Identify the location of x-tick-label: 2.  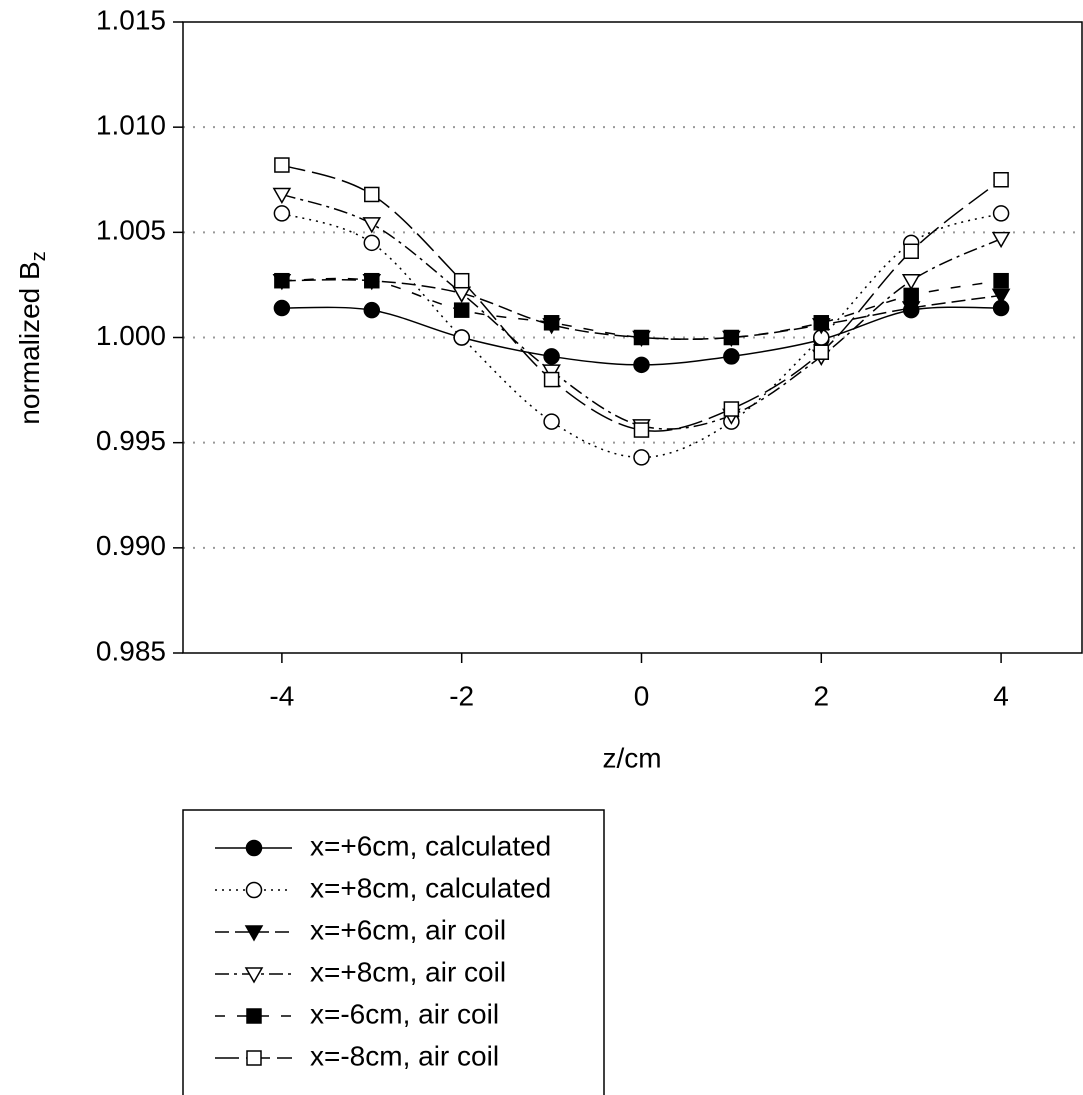
(822, 695).